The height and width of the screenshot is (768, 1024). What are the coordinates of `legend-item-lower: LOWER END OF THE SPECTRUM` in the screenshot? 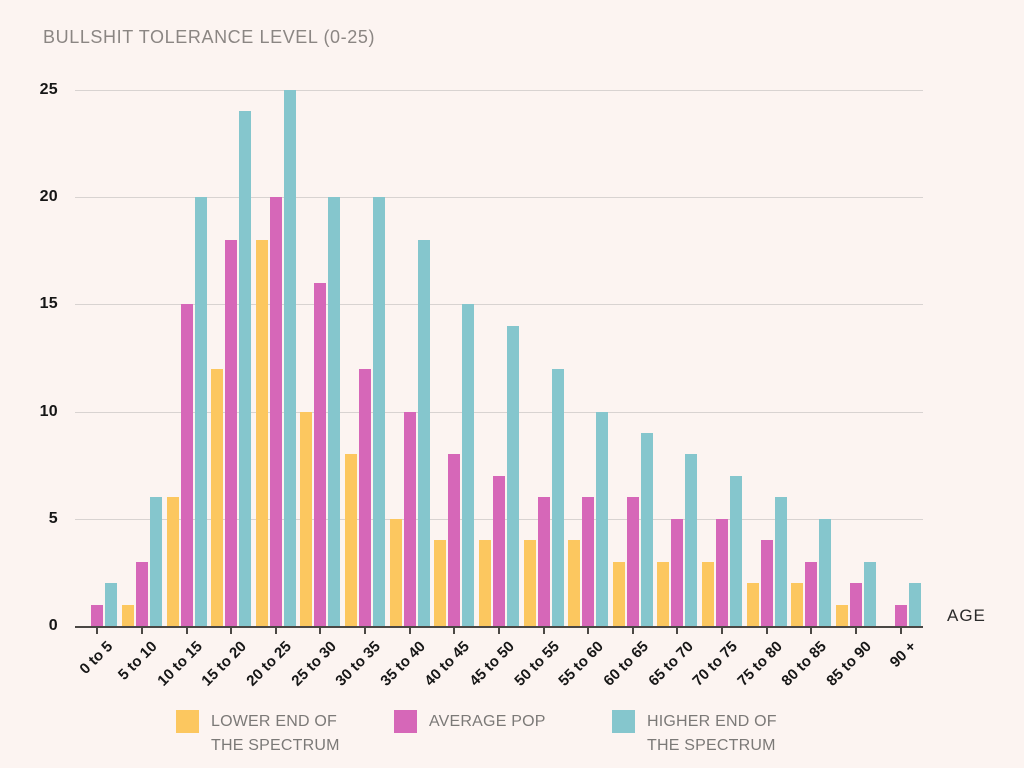 It's located at (258, 734).